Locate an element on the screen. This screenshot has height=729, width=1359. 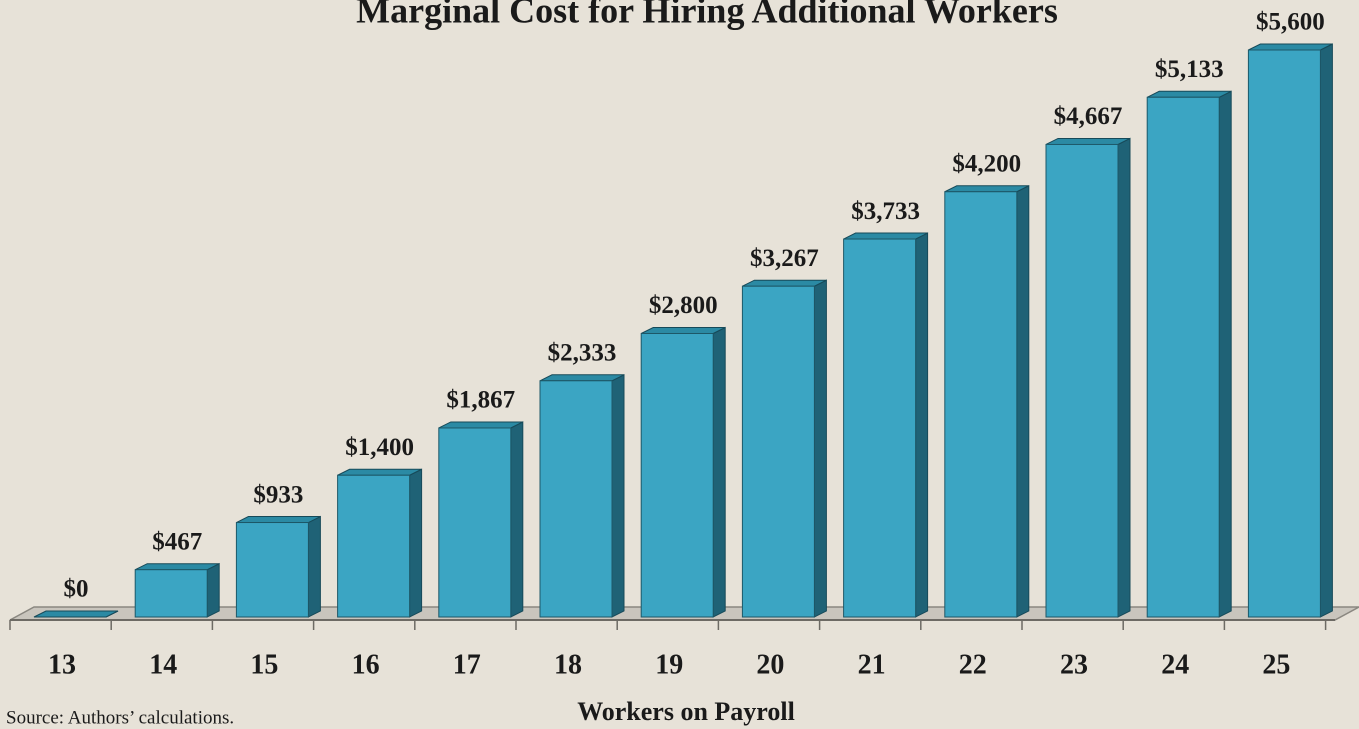
value-label: $3,267 is located at coordinates (784, 258).